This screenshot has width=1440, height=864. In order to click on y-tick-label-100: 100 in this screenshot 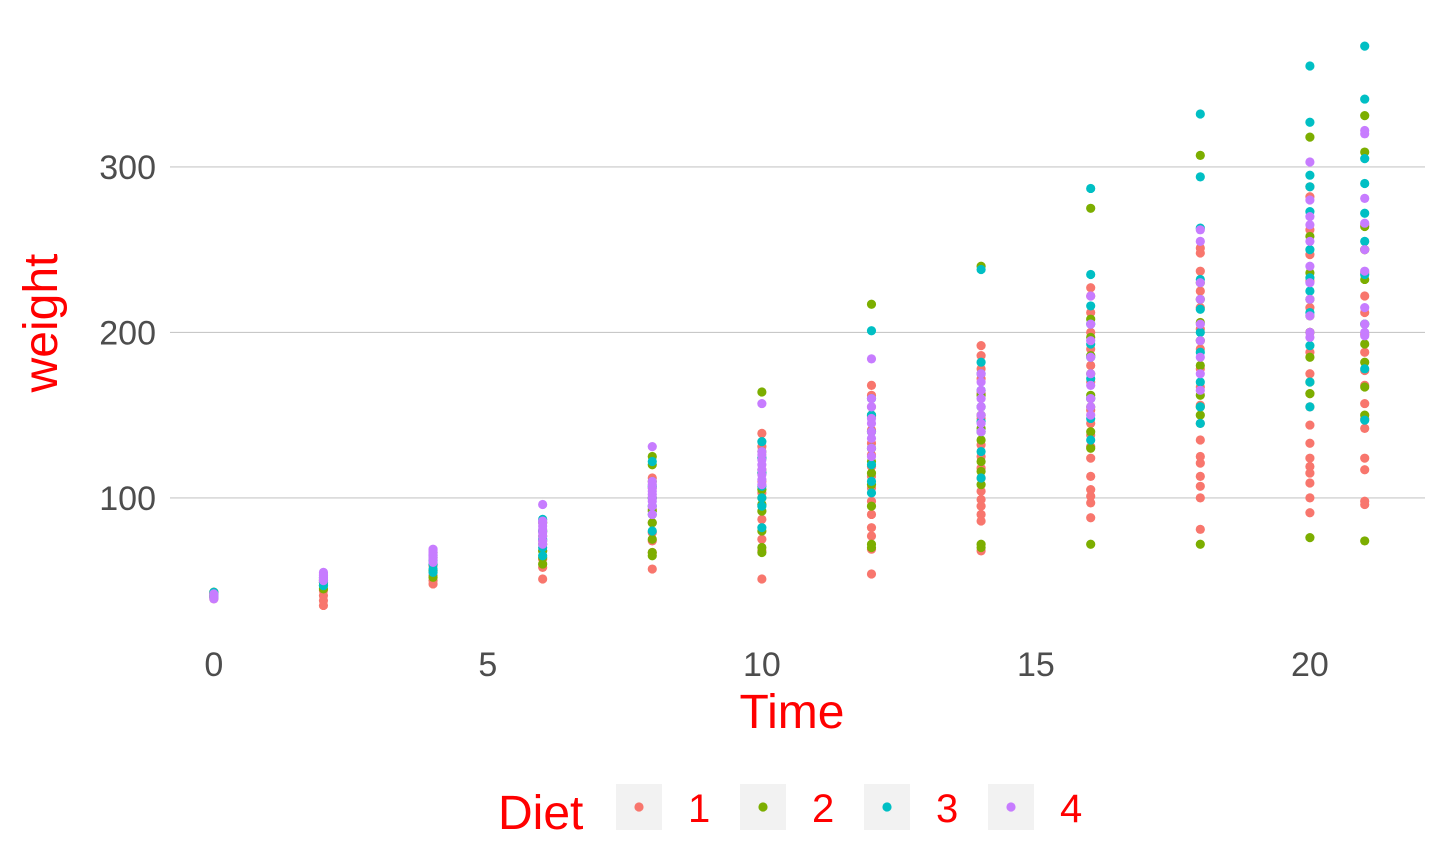, I will do `click(127, 499)`.